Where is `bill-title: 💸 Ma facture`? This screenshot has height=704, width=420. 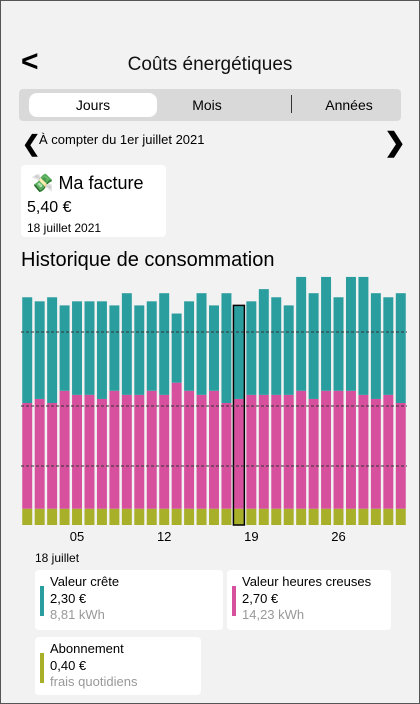 bill-title: 💸 Ma facture is located at coordinates (87, 183).